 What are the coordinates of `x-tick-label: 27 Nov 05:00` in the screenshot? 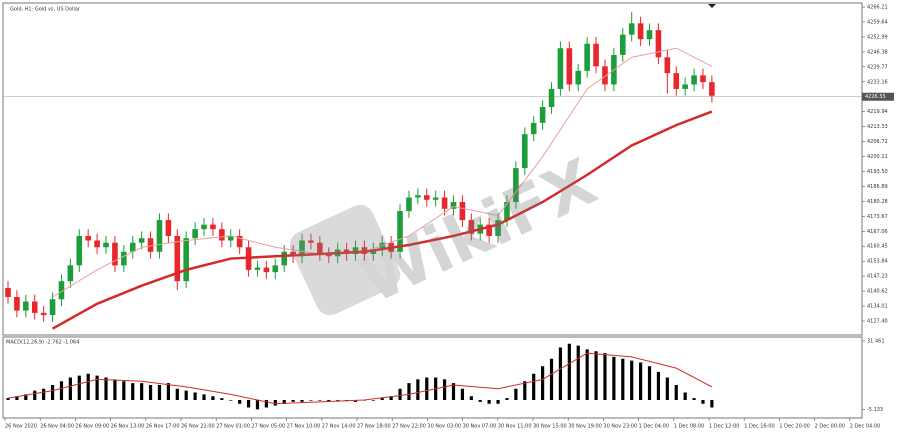 It's located at (268, 427).